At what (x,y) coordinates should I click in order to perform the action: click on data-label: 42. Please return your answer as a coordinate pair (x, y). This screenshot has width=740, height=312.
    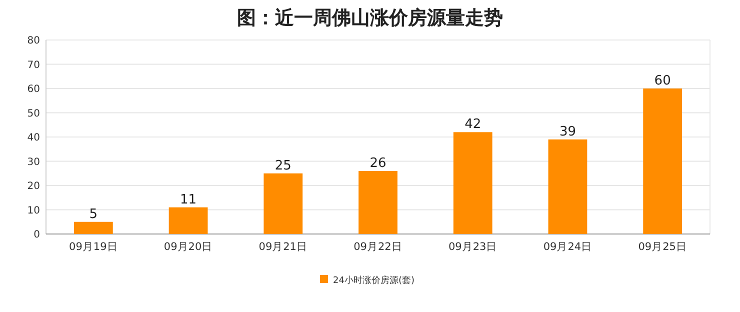
    Looking at the image, I should click on (473, 124).